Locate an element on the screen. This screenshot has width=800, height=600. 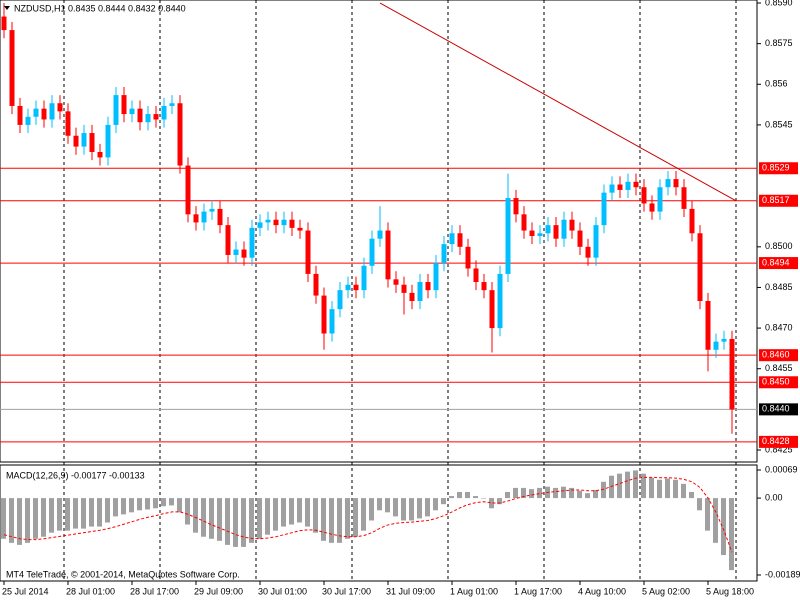
level-label: 0.8529 is located at coordinates (776, 168).